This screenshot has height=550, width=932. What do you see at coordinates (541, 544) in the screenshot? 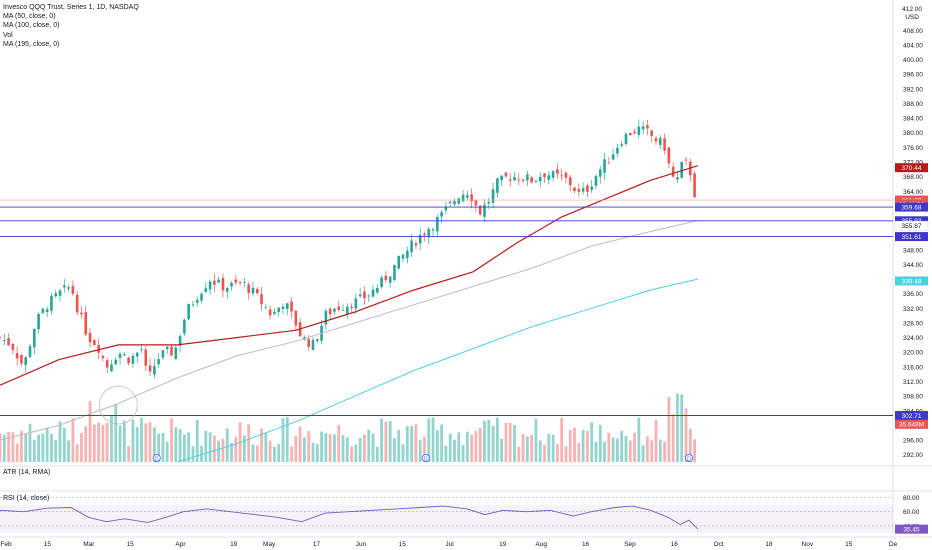
I see `x-tick-label: Aug` at bounding box center [541, 544].